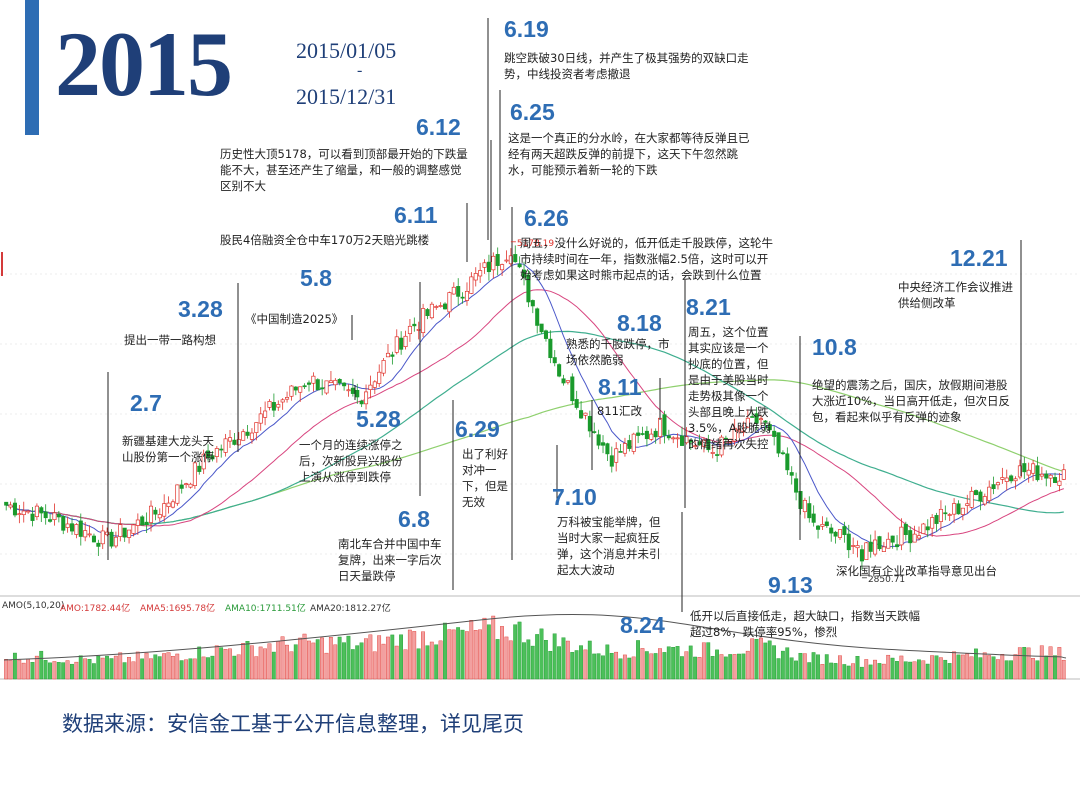 This screenshot has width=1080, height=810. Describe the element at coordinates (351, 461) in the screenshot. I see `event-note-0528: 一个月的连续涨停之后，次新股异兴股份上演从涨停到跌停` at that location.